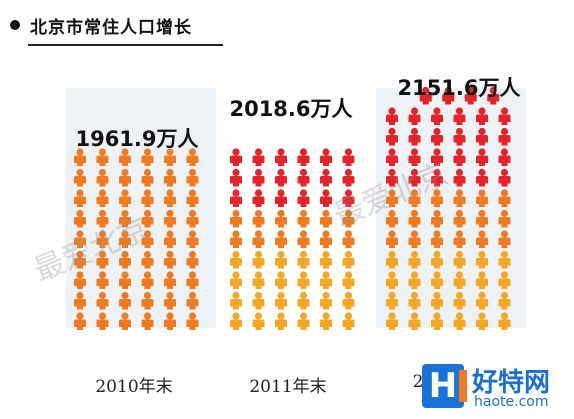 This screenshot has width=574, height=419. What do you see at coordinates (111, 27) in the screenshot?
I see `chart-title-text: 北京市常住人口增长` at bounding box center [111, 27].